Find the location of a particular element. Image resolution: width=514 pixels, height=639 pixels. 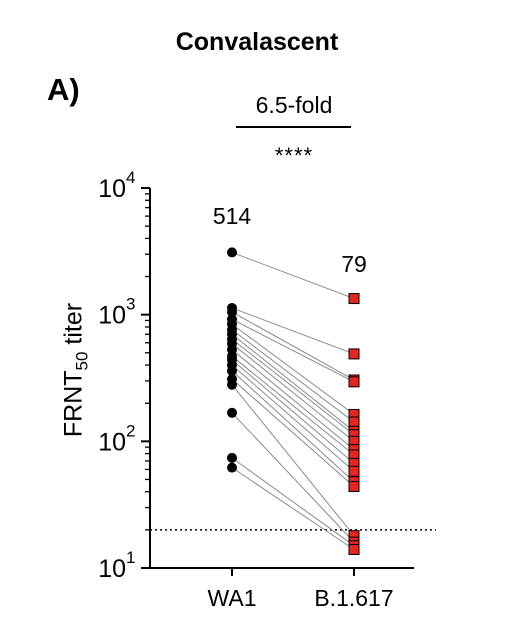

panel-label: A) is located at coordinates (63, 89).